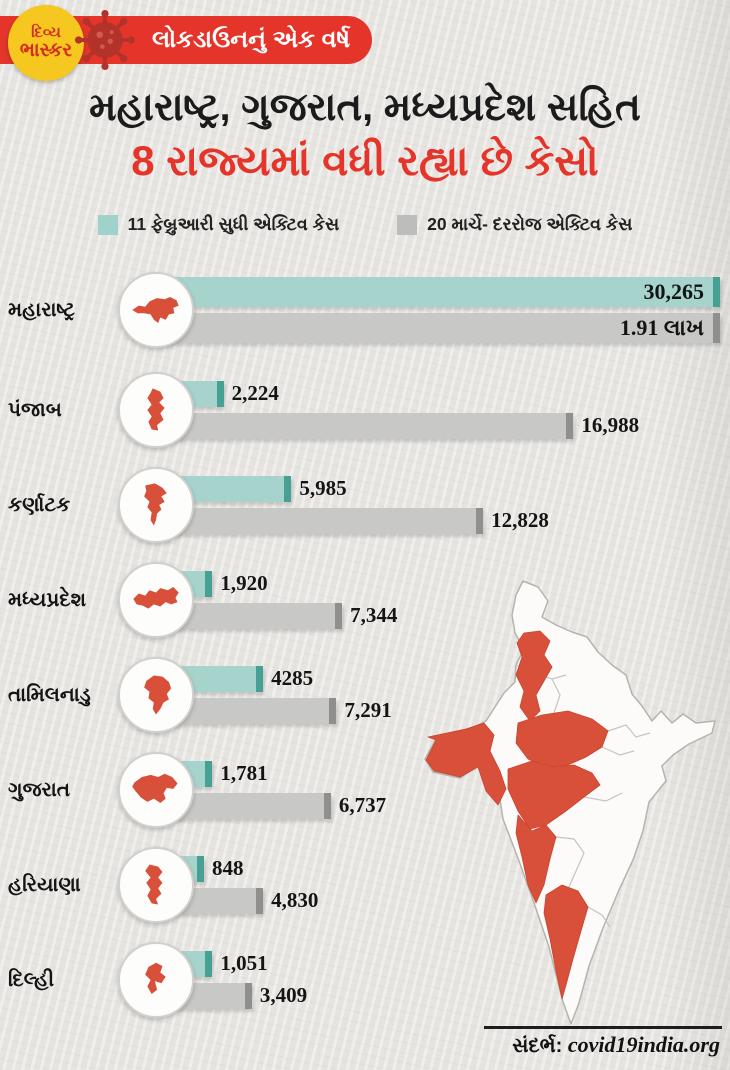 The width and height of the screenshot is (730, 1070). What do you see at coordinates (466, 764) in the screenshot?
I see `gujarat-region` at bounding box center [466, 764].